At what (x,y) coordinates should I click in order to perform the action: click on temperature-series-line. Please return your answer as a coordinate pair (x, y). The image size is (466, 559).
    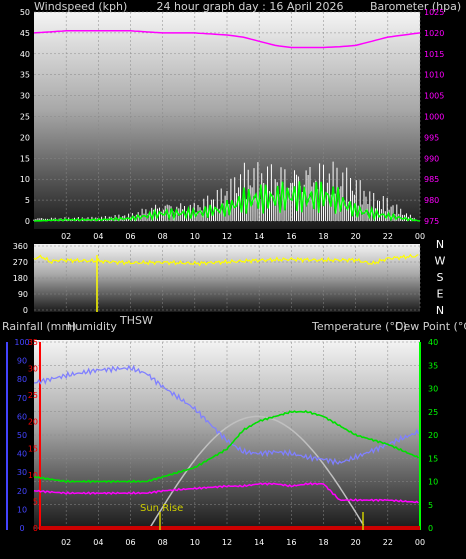
    Looking at the image, I should click on (226, 447).